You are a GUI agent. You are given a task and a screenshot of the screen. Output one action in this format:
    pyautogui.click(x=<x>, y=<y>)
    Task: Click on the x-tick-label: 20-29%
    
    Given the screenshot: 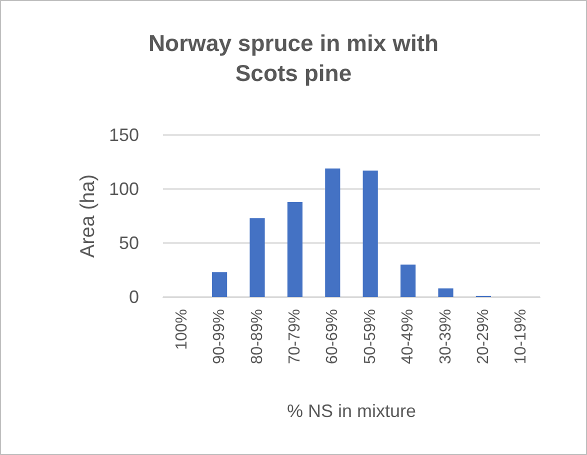 What is the action you would take?
    pyautogui.click(x=483, y=336)
    